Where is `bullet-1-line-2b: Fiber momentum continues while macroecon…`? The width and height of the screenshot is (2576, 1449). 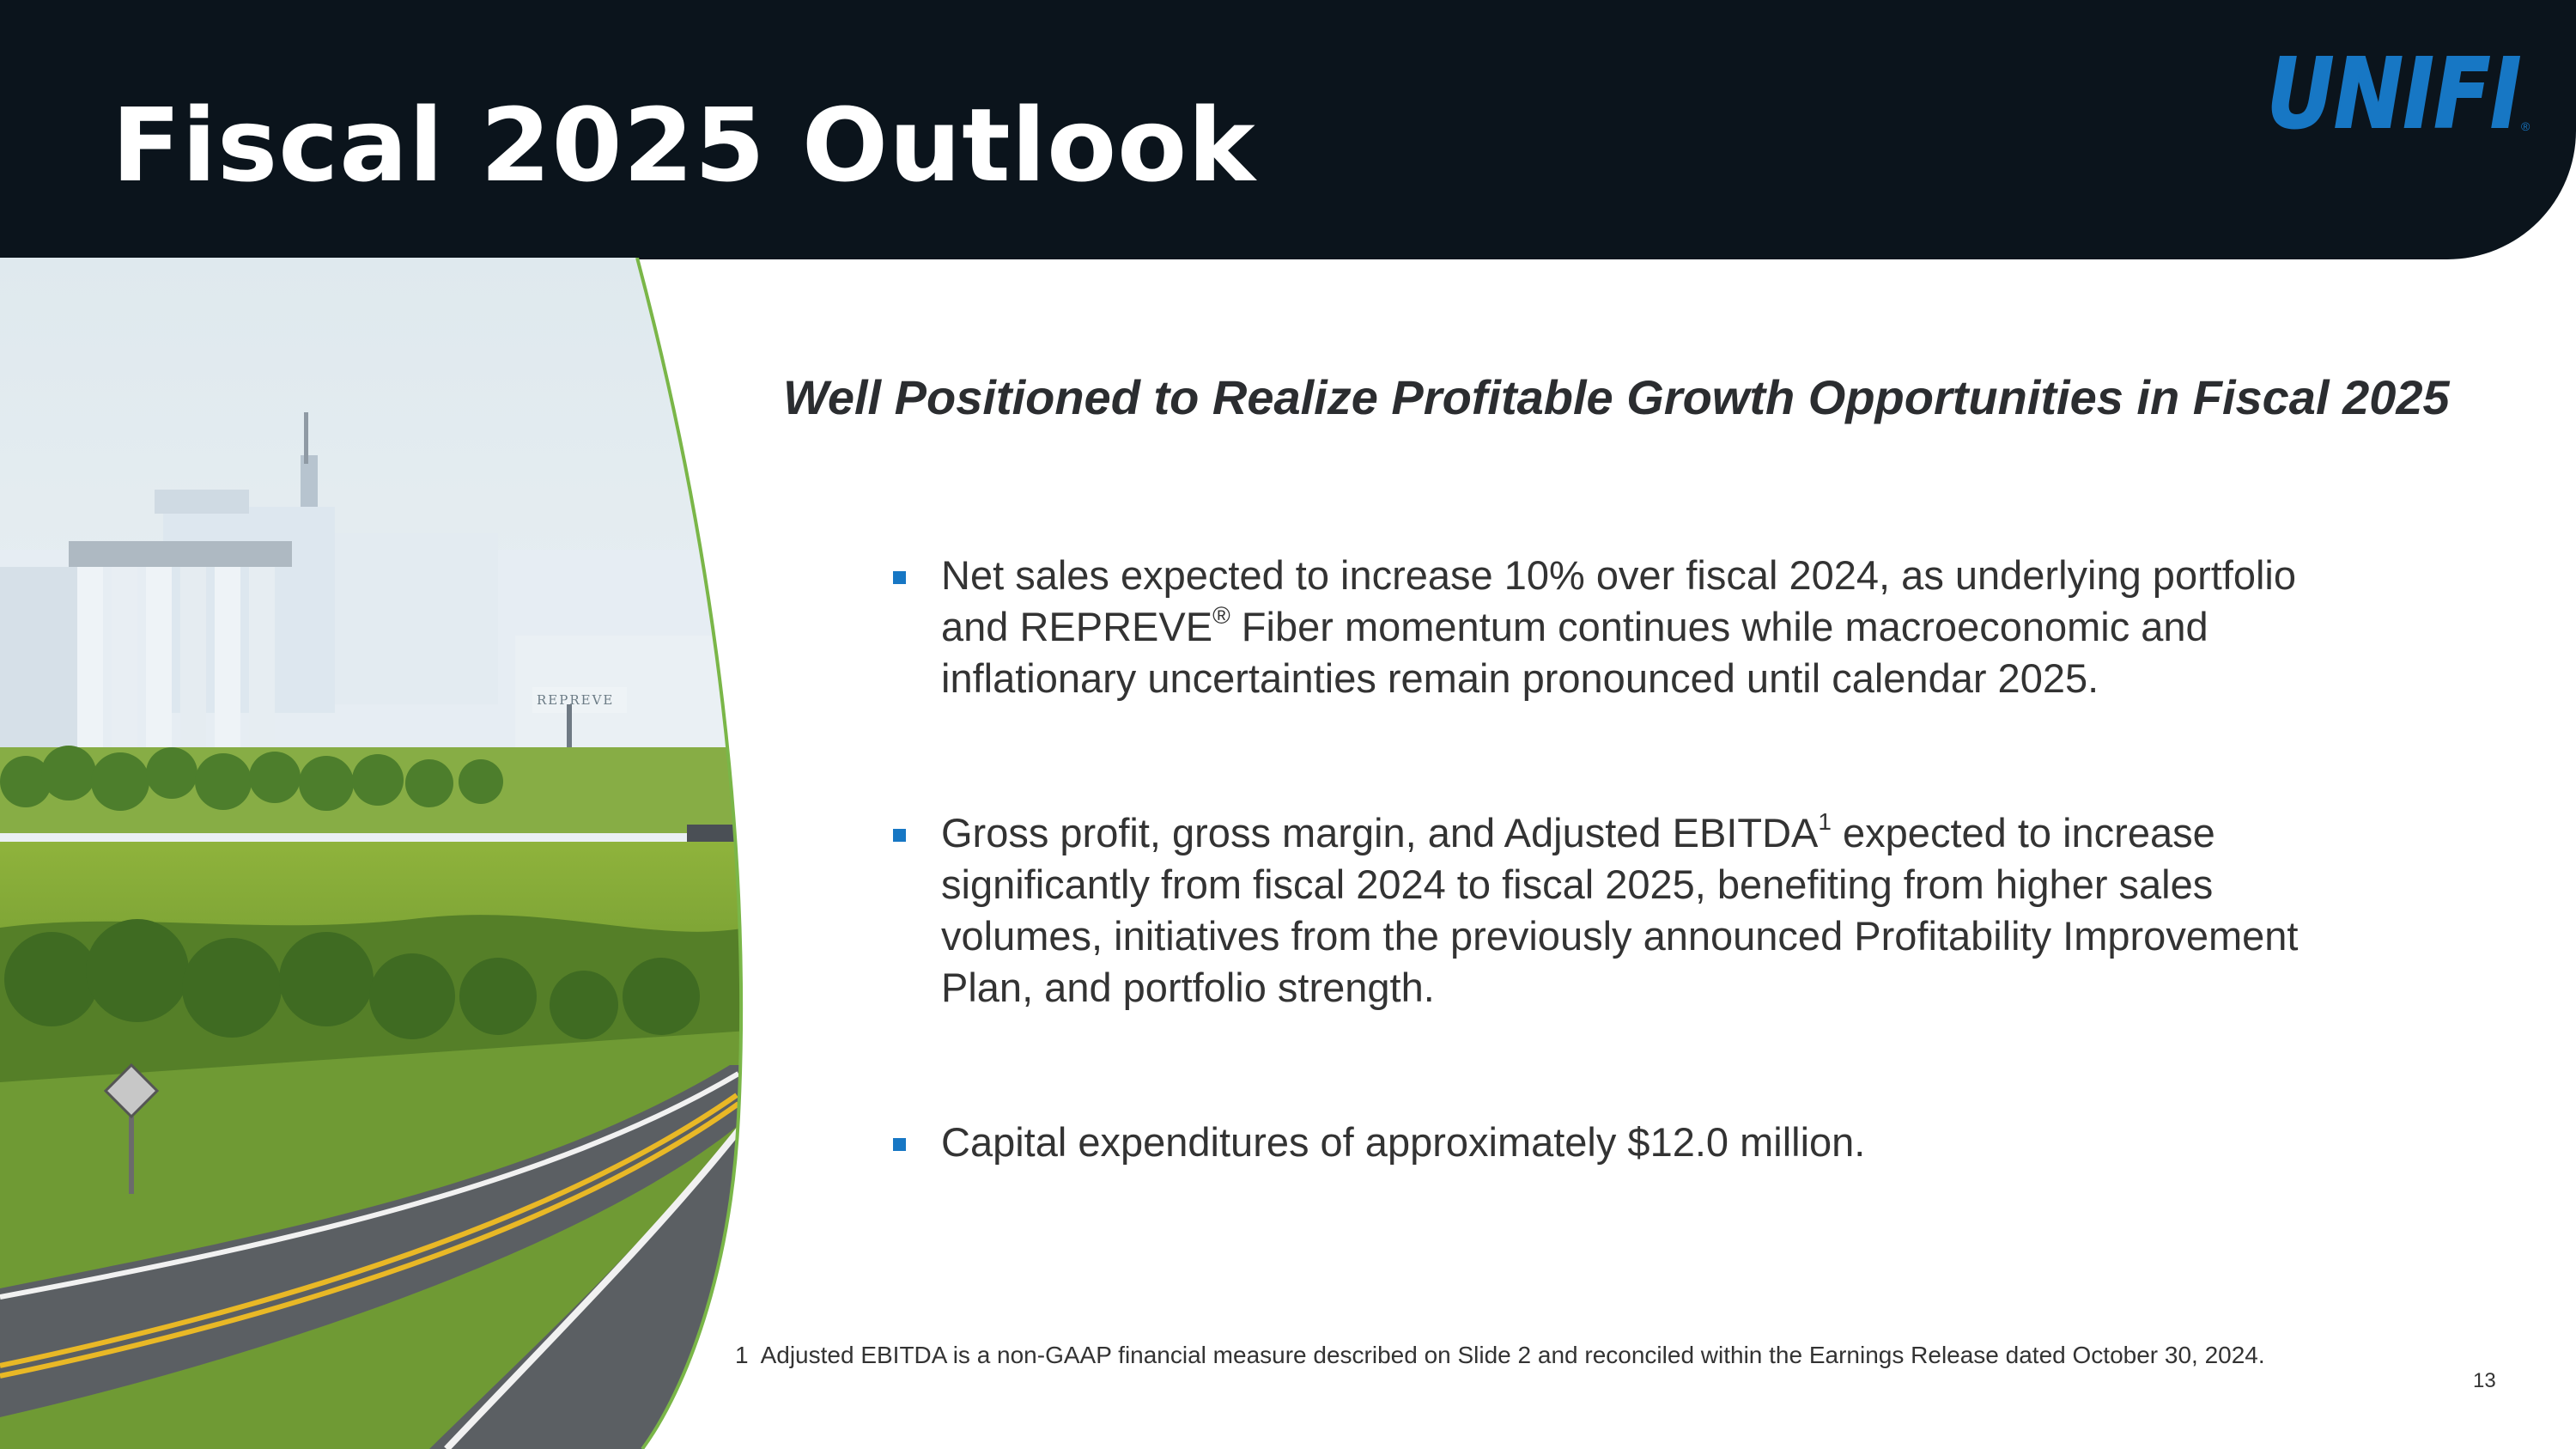
bullet-1-line-2b: Fiber momentum continues while macroecon… is located at coordinates (1719, 626).